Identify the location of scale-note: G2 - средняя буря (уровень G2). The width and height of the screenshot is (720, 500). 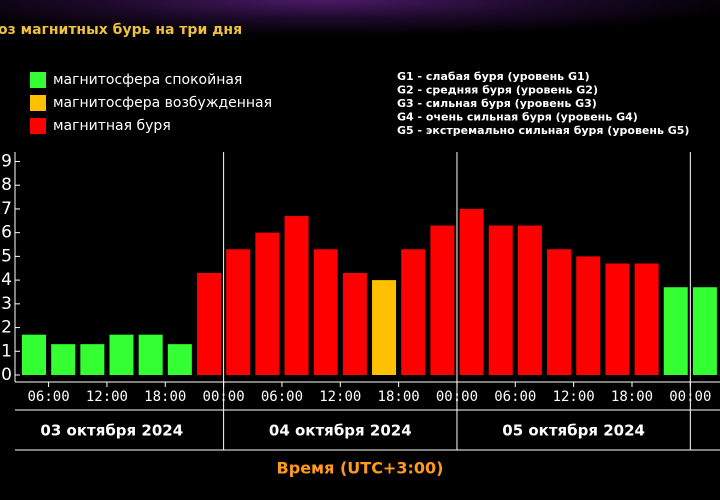
(497, 90).